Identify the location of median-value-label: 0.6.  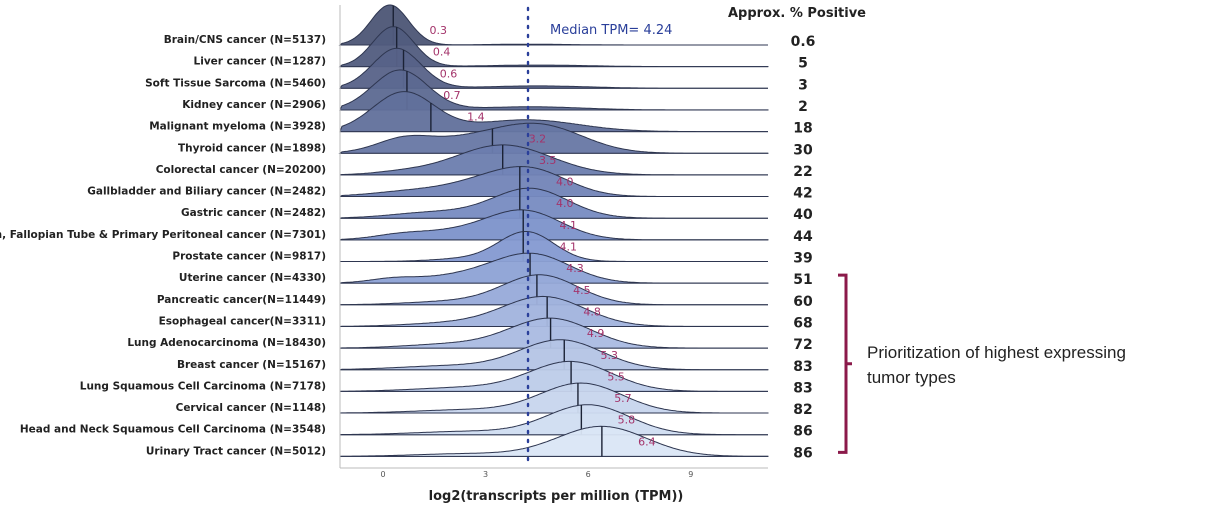
(449, 73).